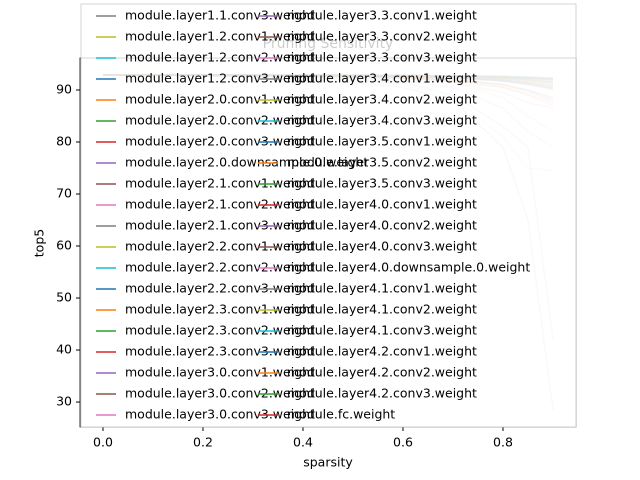 The image size is (640, 480). I want to click on y-axis-label: top5, so click(39, 243).